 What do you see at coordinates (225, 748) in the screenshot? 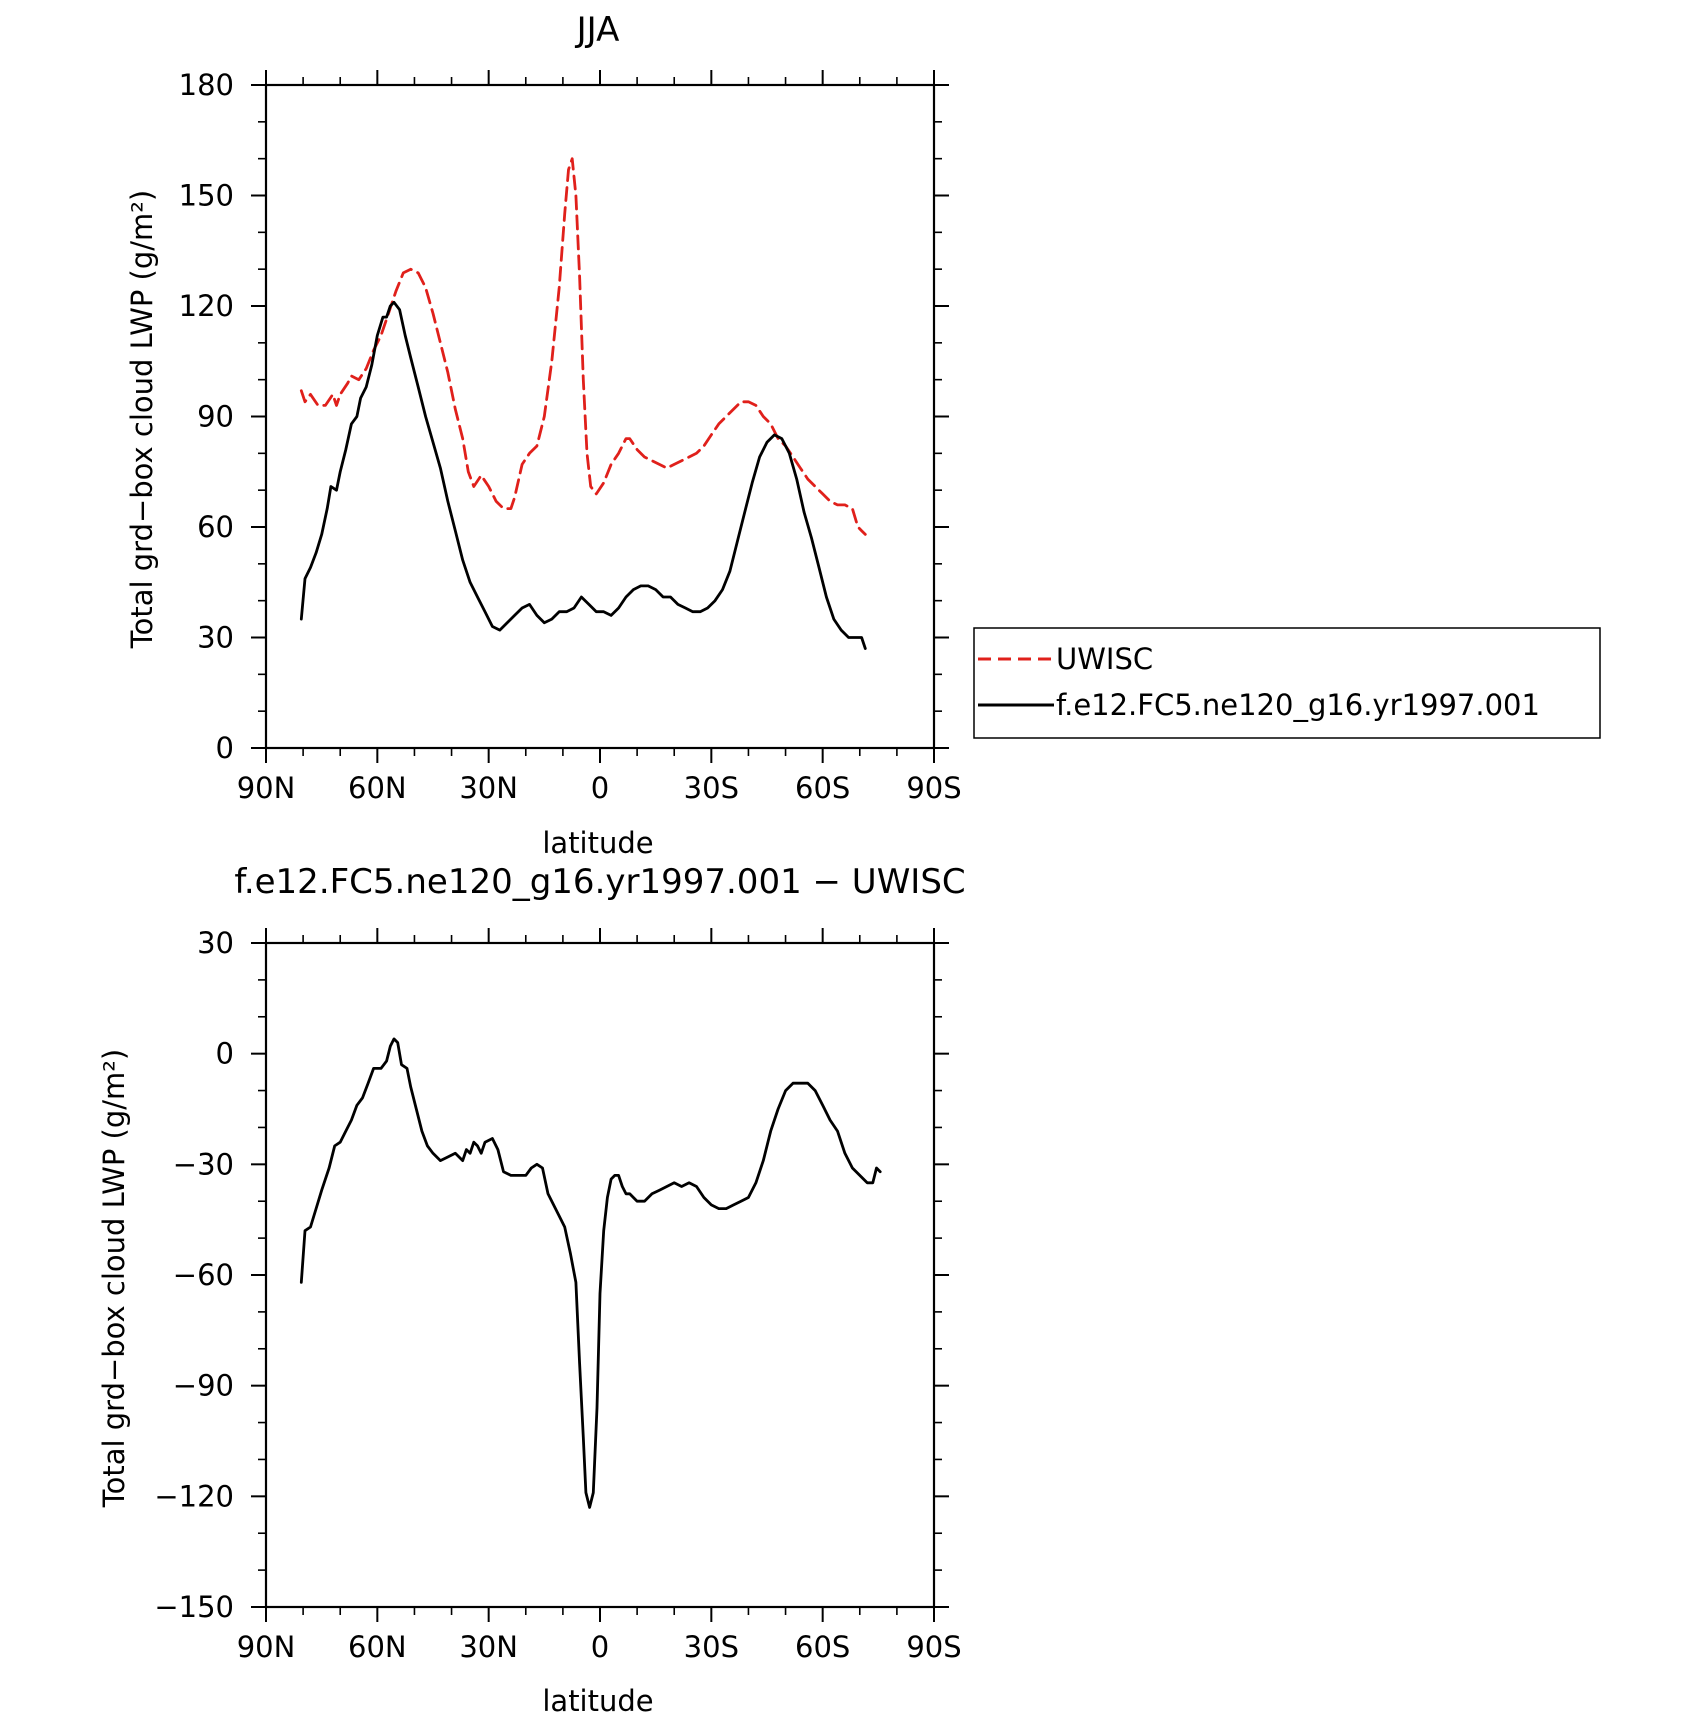
I see `top-y-tick-label: 0` at bounding box center [225, 748].